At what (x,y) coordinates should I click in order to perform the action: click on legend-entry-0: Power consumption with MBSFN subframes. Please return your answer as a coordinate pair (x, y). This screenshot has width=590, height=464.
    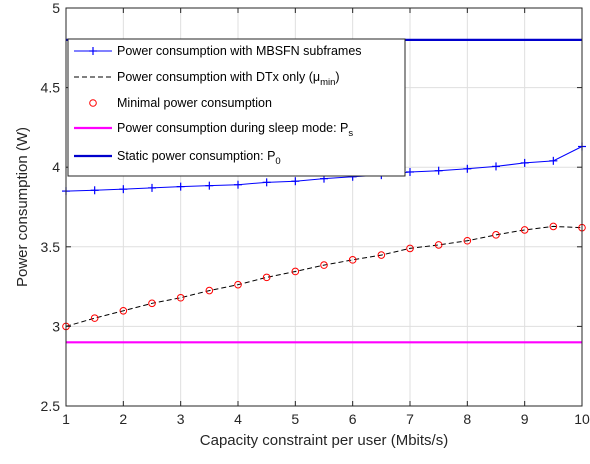
    Looking at the image, I should click on (239, 51).